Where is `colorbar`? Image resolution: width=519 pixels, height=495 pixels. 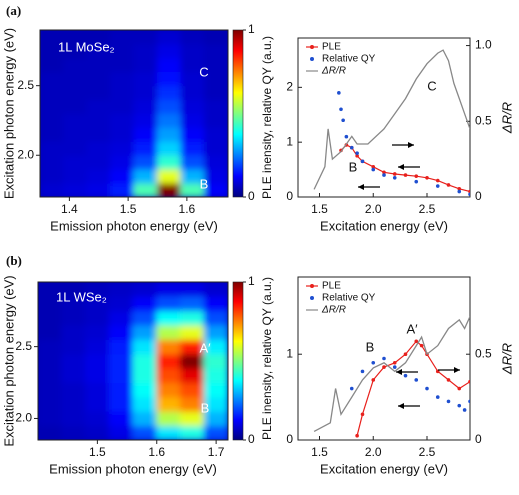 colorbar is located at coordinates (238, 361).